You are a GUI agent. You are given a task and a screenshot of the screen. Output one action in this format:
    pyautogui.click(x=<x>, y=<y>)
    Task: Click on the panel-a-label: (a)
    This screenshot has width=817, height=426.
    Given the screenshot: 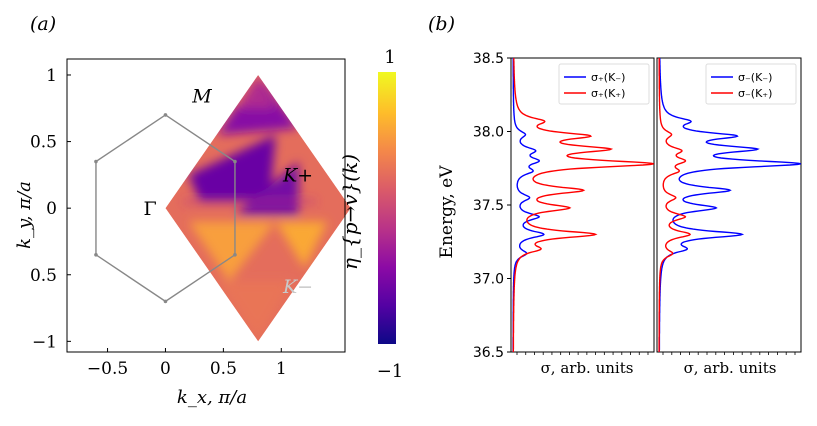 What is the action you would take?
    pyautogui.click(x=43, y=24)
    